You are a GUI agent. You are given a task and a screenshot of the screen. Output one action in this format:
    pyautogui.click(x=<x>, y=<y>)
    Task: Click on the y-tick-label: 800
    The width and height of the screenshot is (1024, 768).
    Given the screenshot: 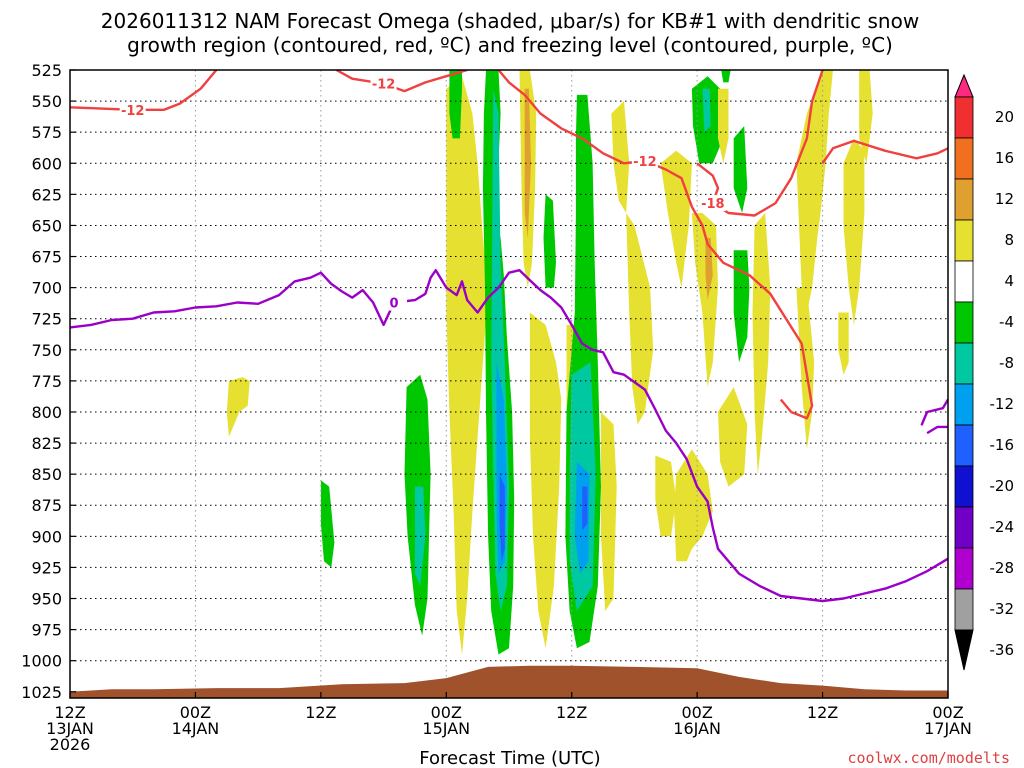 What is the action you would take?
    pyautogui.click(x=46, y=412)
    